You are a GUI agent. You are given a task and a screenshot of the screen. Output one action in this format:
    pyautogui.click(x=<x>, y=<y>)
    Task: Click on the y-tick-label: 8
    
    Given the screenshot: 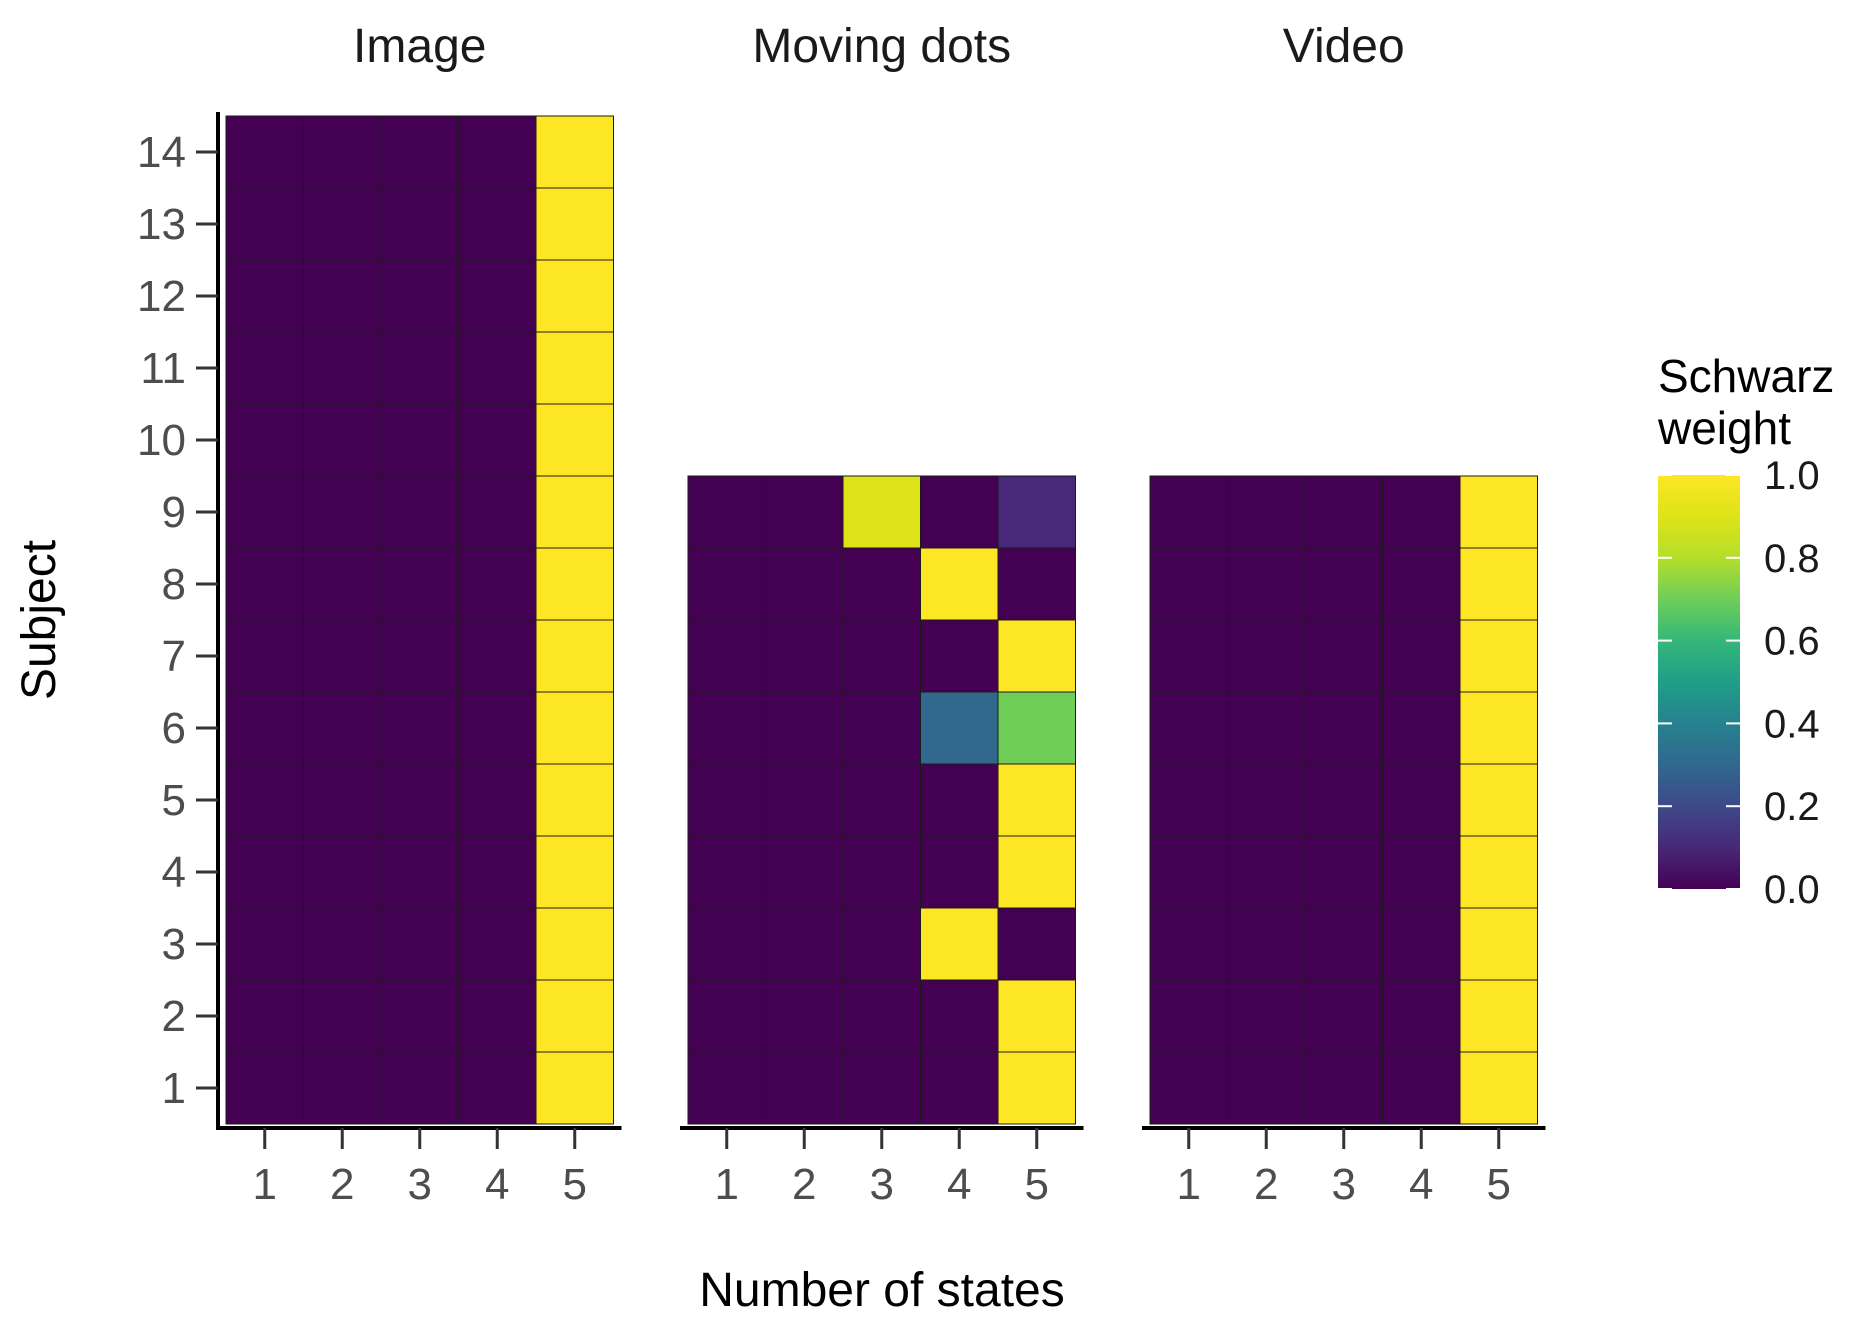 What is the action you would take?
    pyautogui.click(x=174, y=584)
    